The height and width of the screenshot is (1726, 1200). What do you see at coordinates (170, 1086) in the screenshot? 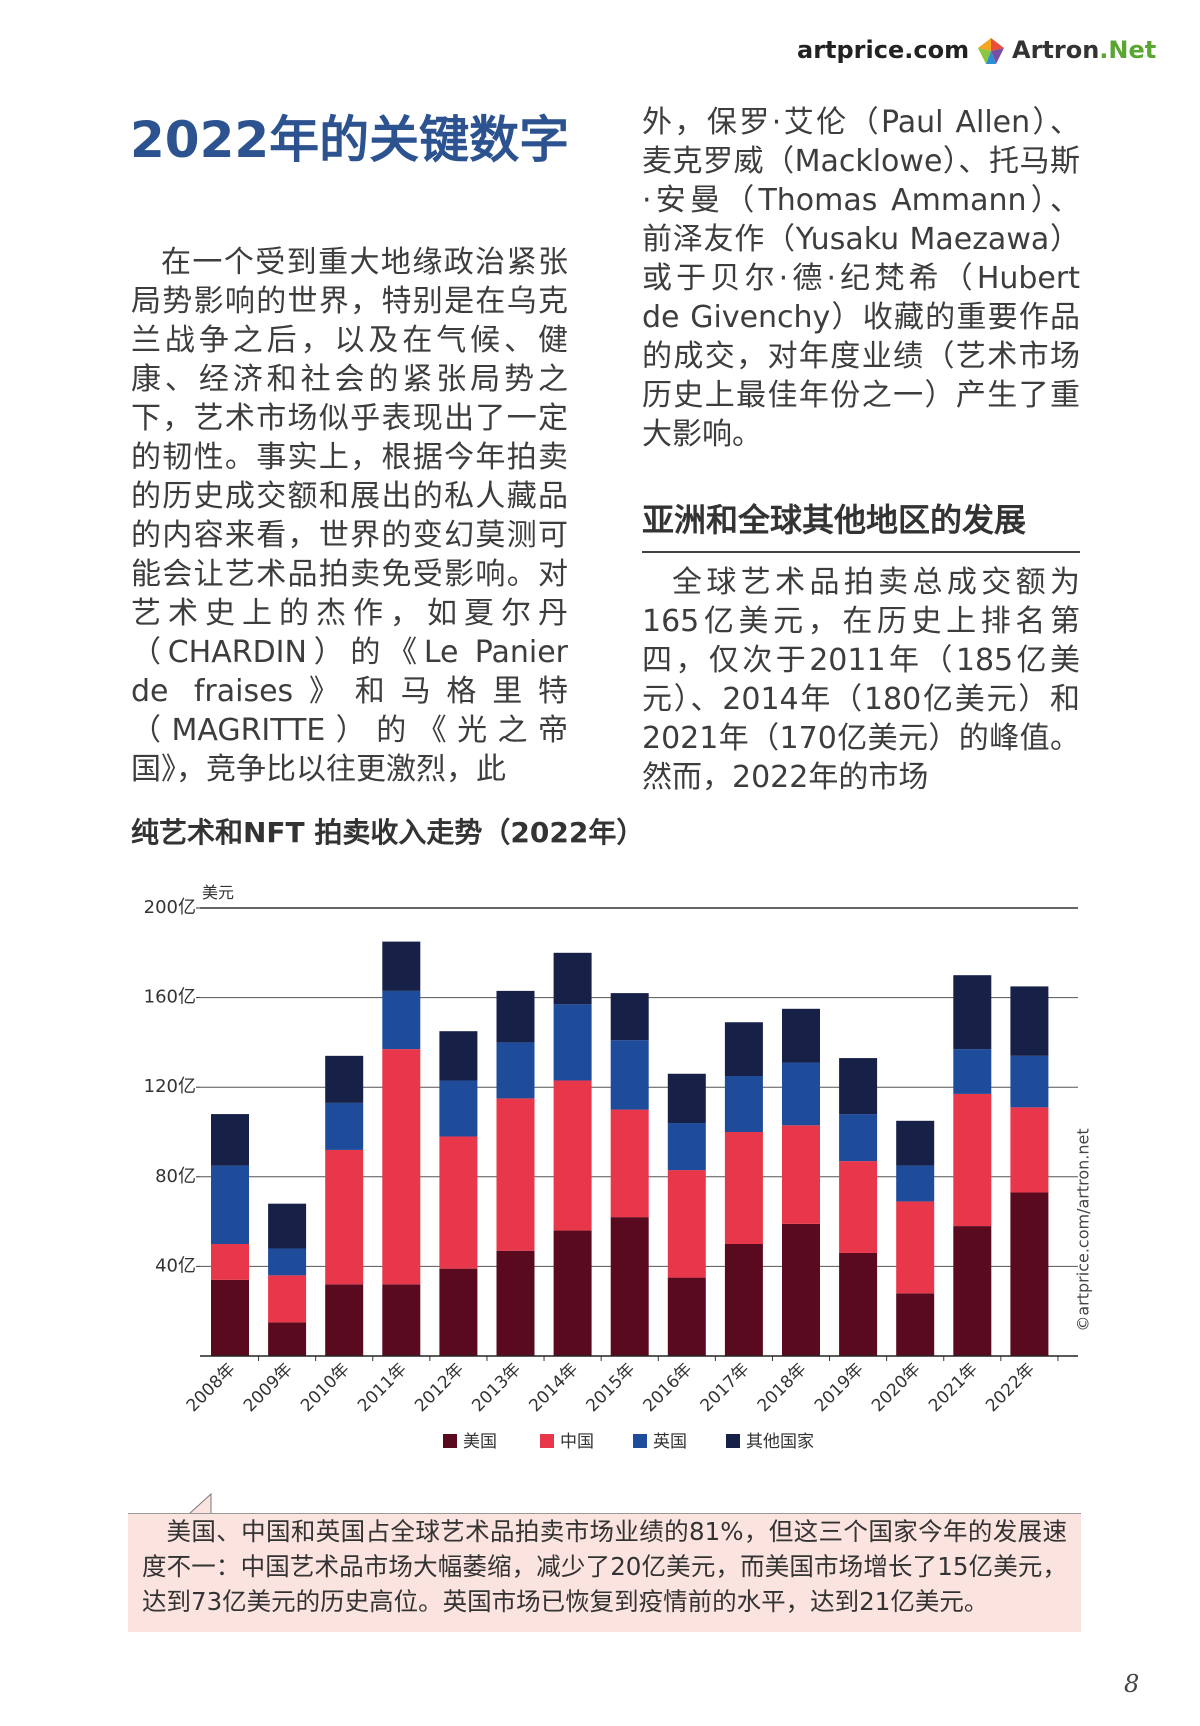
I see `y-tick-label: 120亿` at bounding box center [170, 1086].